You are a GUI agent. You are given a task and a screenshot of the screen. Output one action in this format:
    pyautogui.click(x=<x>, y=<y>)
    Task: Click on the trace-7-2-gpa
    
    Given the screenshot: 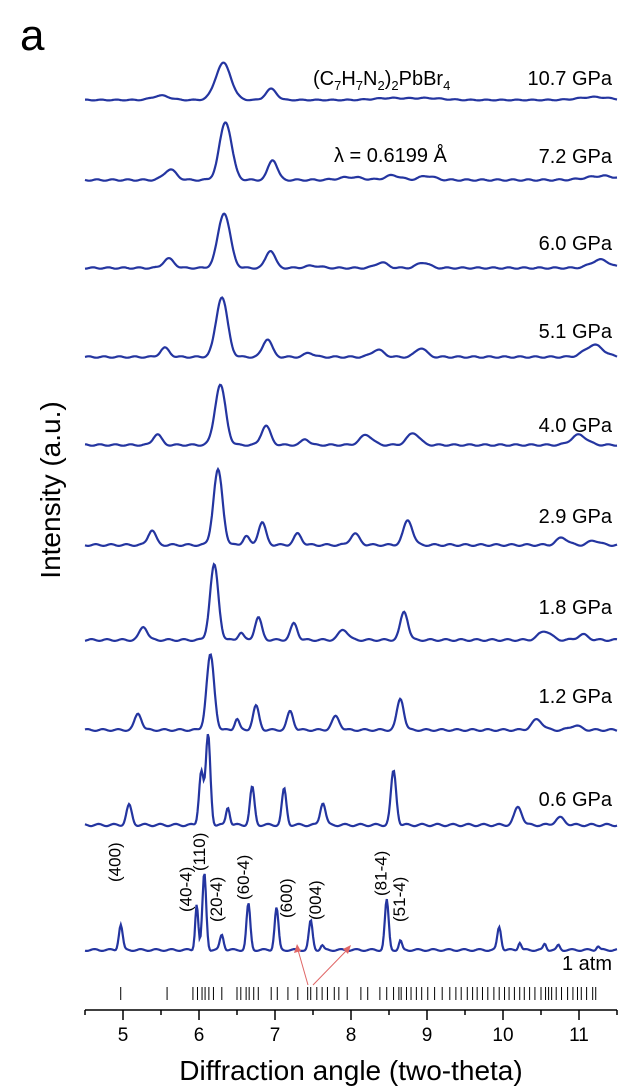 What is the action you would take?
    pyautogui.click(x=351, y=151)
    